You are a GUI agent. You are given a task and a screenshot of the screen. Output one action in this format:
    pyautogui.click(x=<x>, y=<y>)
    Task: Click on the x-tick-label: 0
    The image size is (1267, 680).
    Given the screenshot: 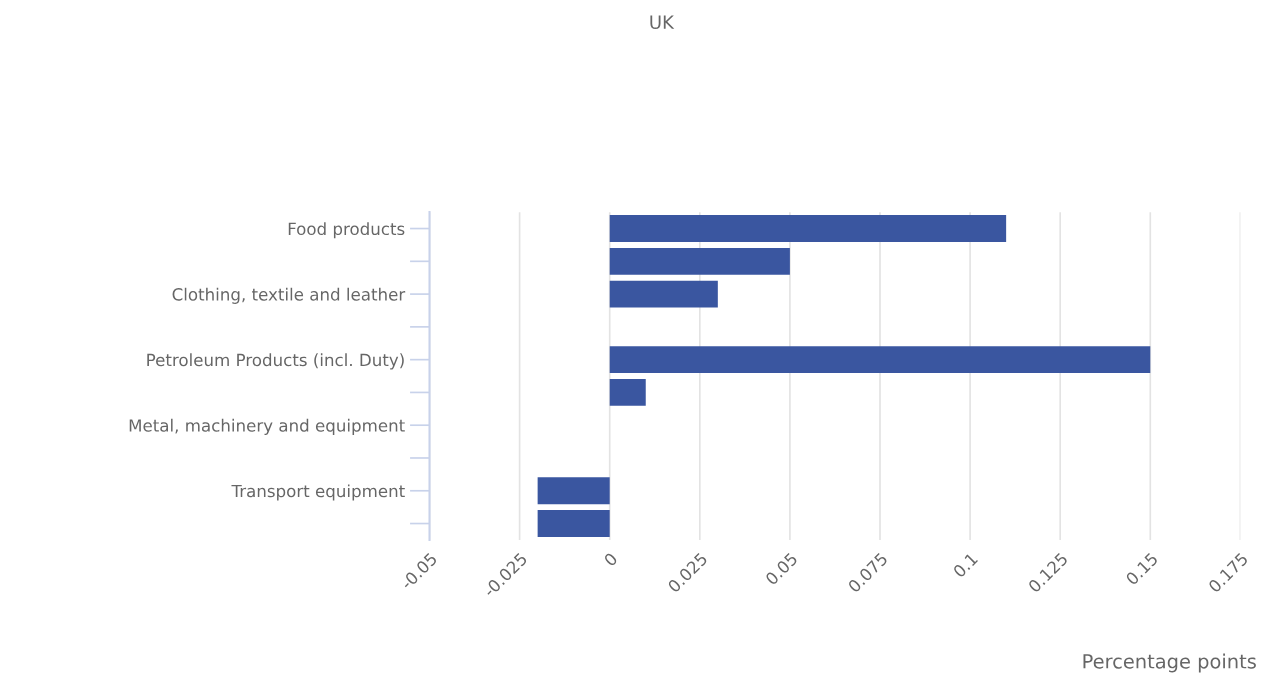 What is the action you would take?
    pyautogui.click(x=611, y=559)
    